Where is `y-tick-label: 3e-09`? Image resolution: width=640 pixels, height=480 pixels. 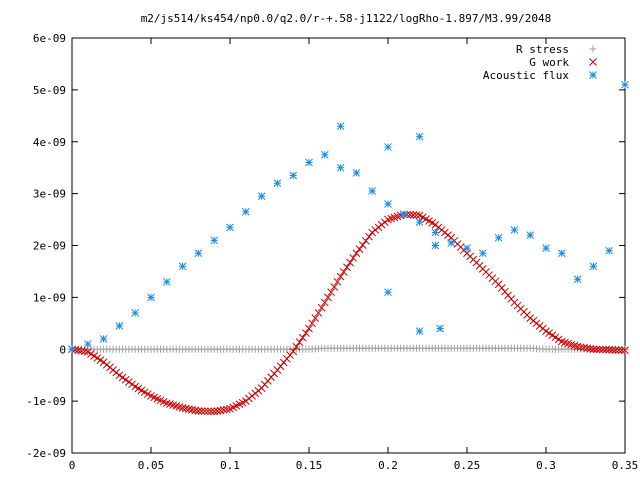
y-tick-label: 3e-09 is located at coordinates (49, 194).